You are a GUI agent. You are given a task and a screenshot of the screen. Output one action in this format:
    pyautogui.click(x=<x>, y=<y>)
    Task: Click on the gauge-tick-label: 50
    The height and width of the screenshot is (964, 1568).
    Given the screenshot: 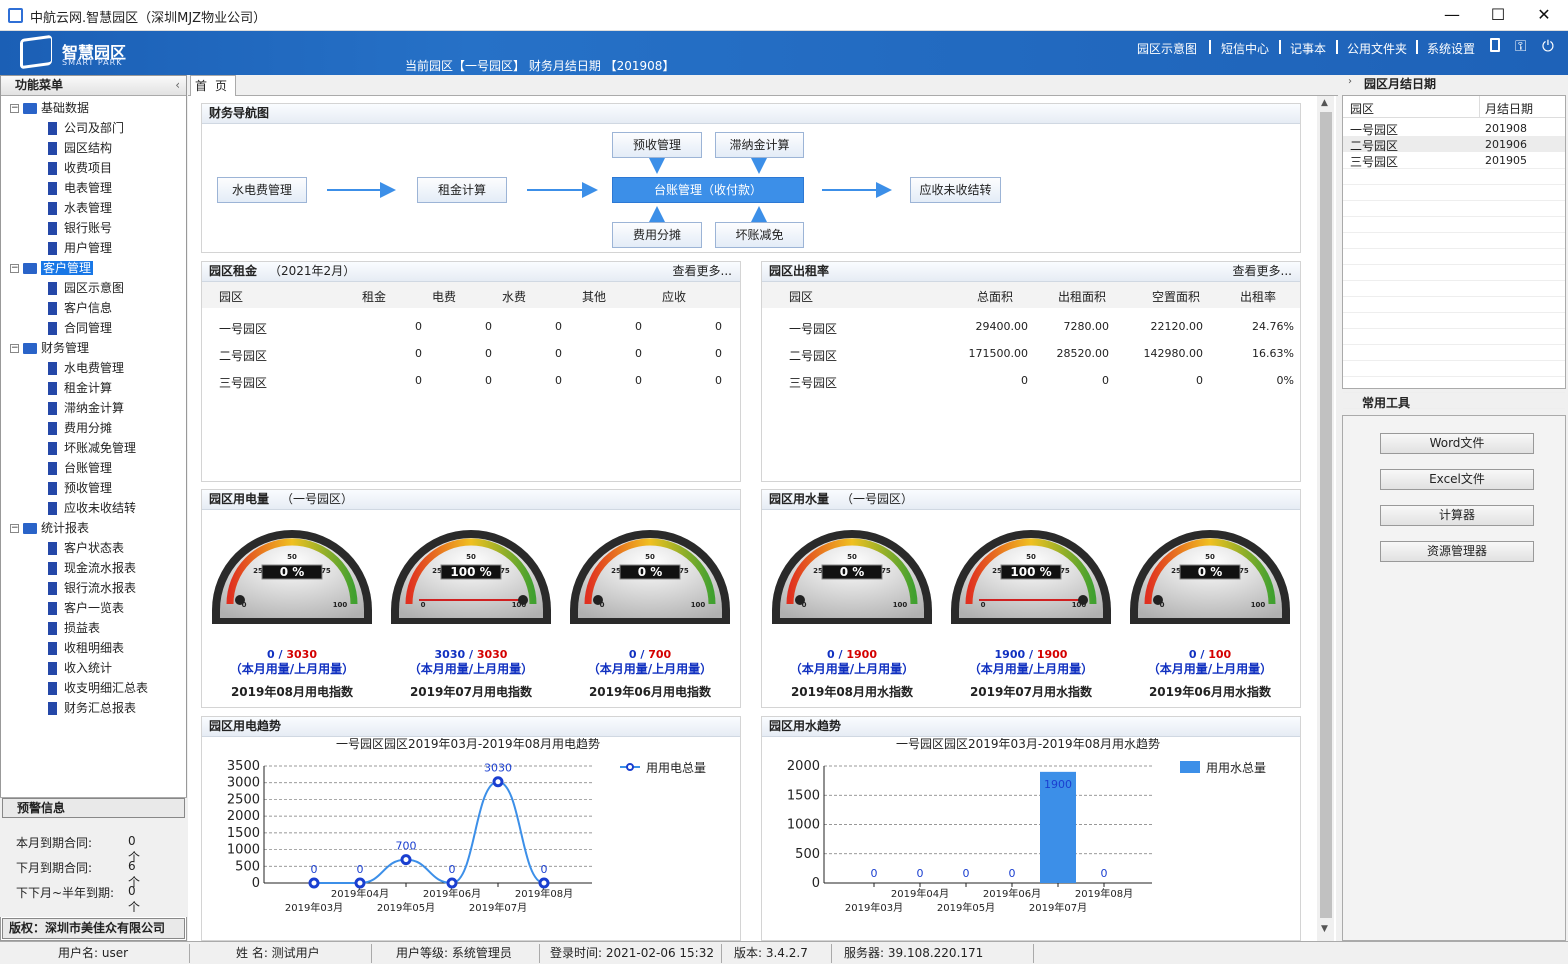 What is the action you would take?
    pyautogui.click(x=1031, y=557)
    